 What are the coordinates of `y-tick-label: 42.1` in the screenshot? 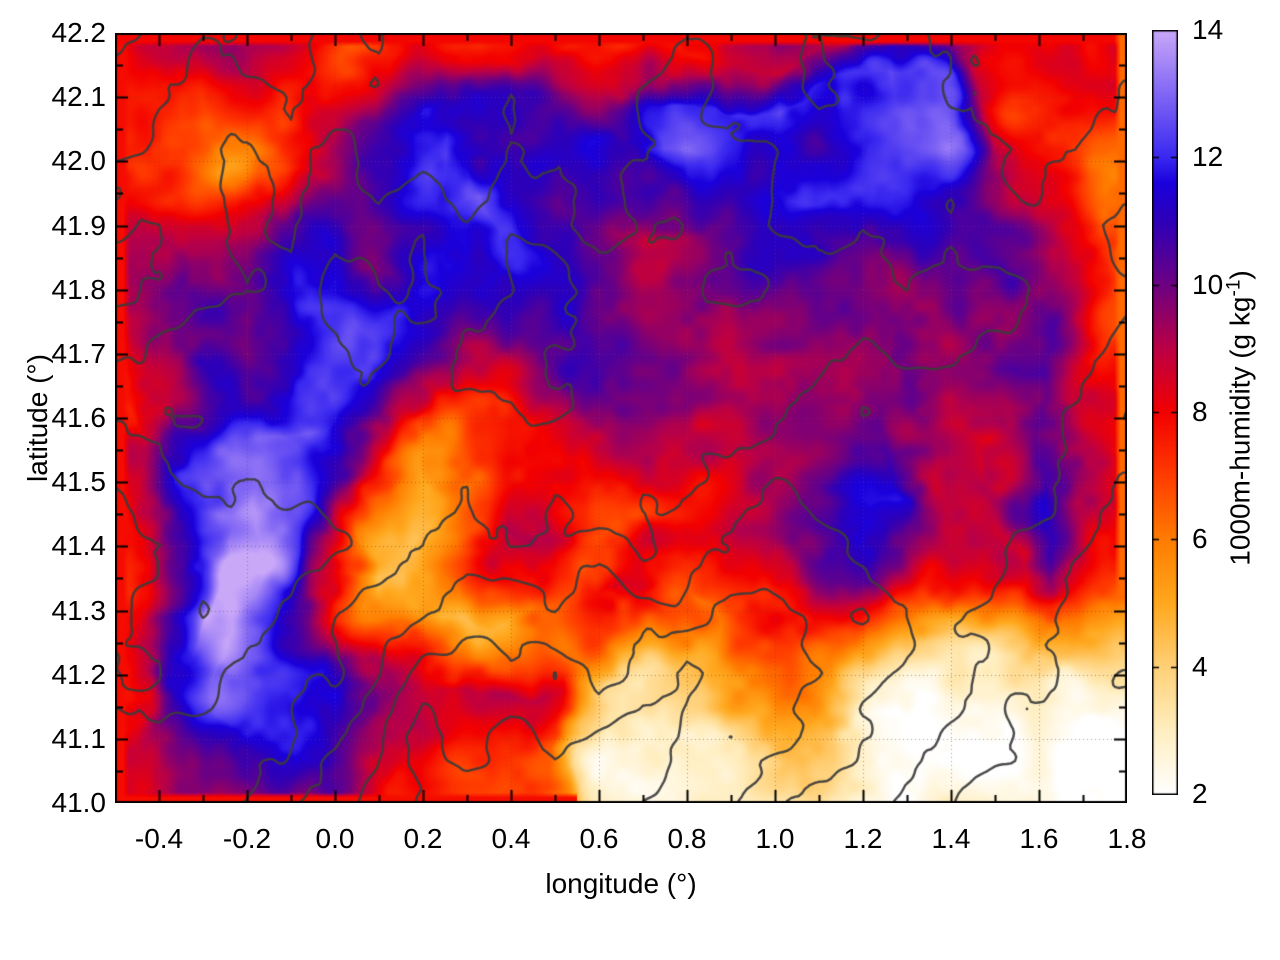 It's located at (79, 97).